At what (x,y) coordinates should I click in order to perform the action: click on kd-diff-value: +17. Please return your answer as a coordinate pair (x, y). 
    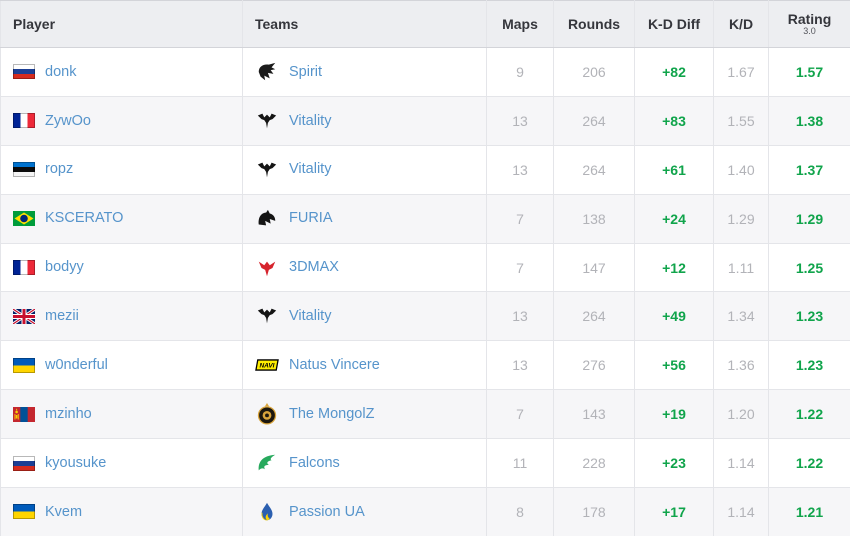
    Looking at the image, I should click on (674, 511).